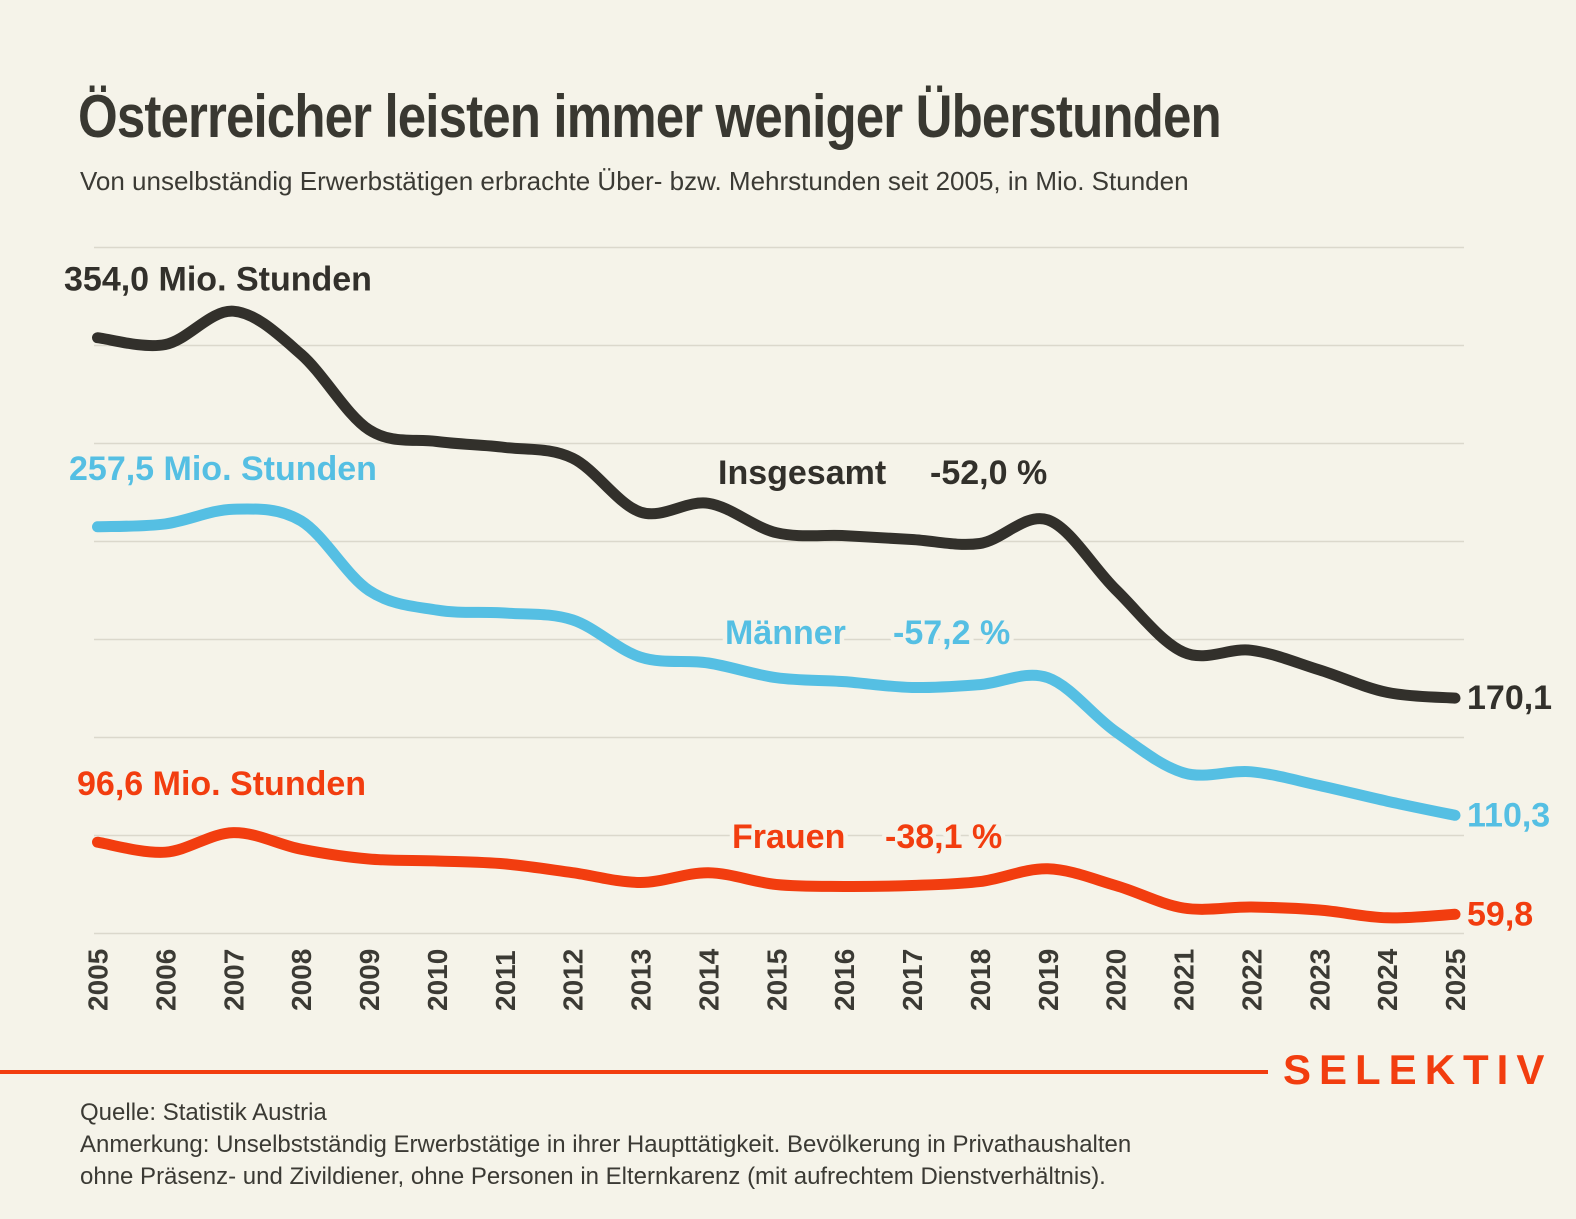 Image resolution: width=1576 pixels, height=1219 pixels. Describe the element at coordinates (98, 980) in the screenshot. I see `x-axis-year-label: 2005` at that location.